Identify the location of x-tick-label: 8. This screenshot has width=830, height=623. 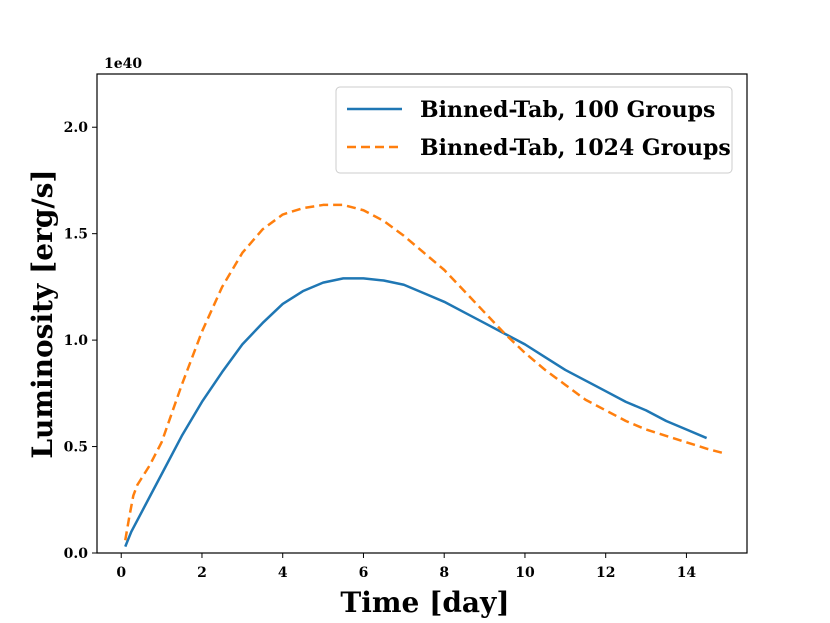
(444, 573).